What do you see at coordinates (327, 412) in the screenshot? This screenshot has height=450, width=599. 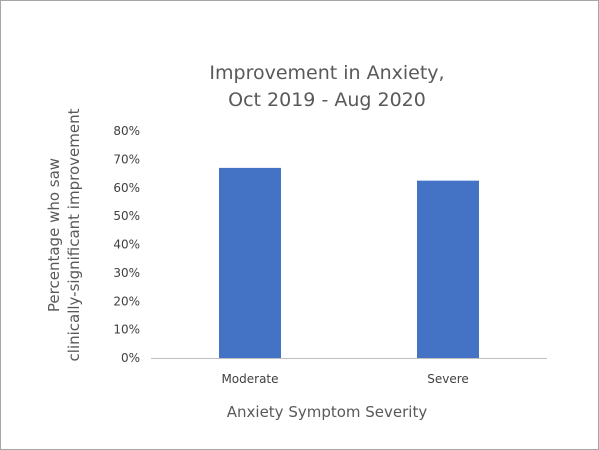 I see `x-axis-title: Anxiety Symptom Severity` at bounding box center [327, 412].